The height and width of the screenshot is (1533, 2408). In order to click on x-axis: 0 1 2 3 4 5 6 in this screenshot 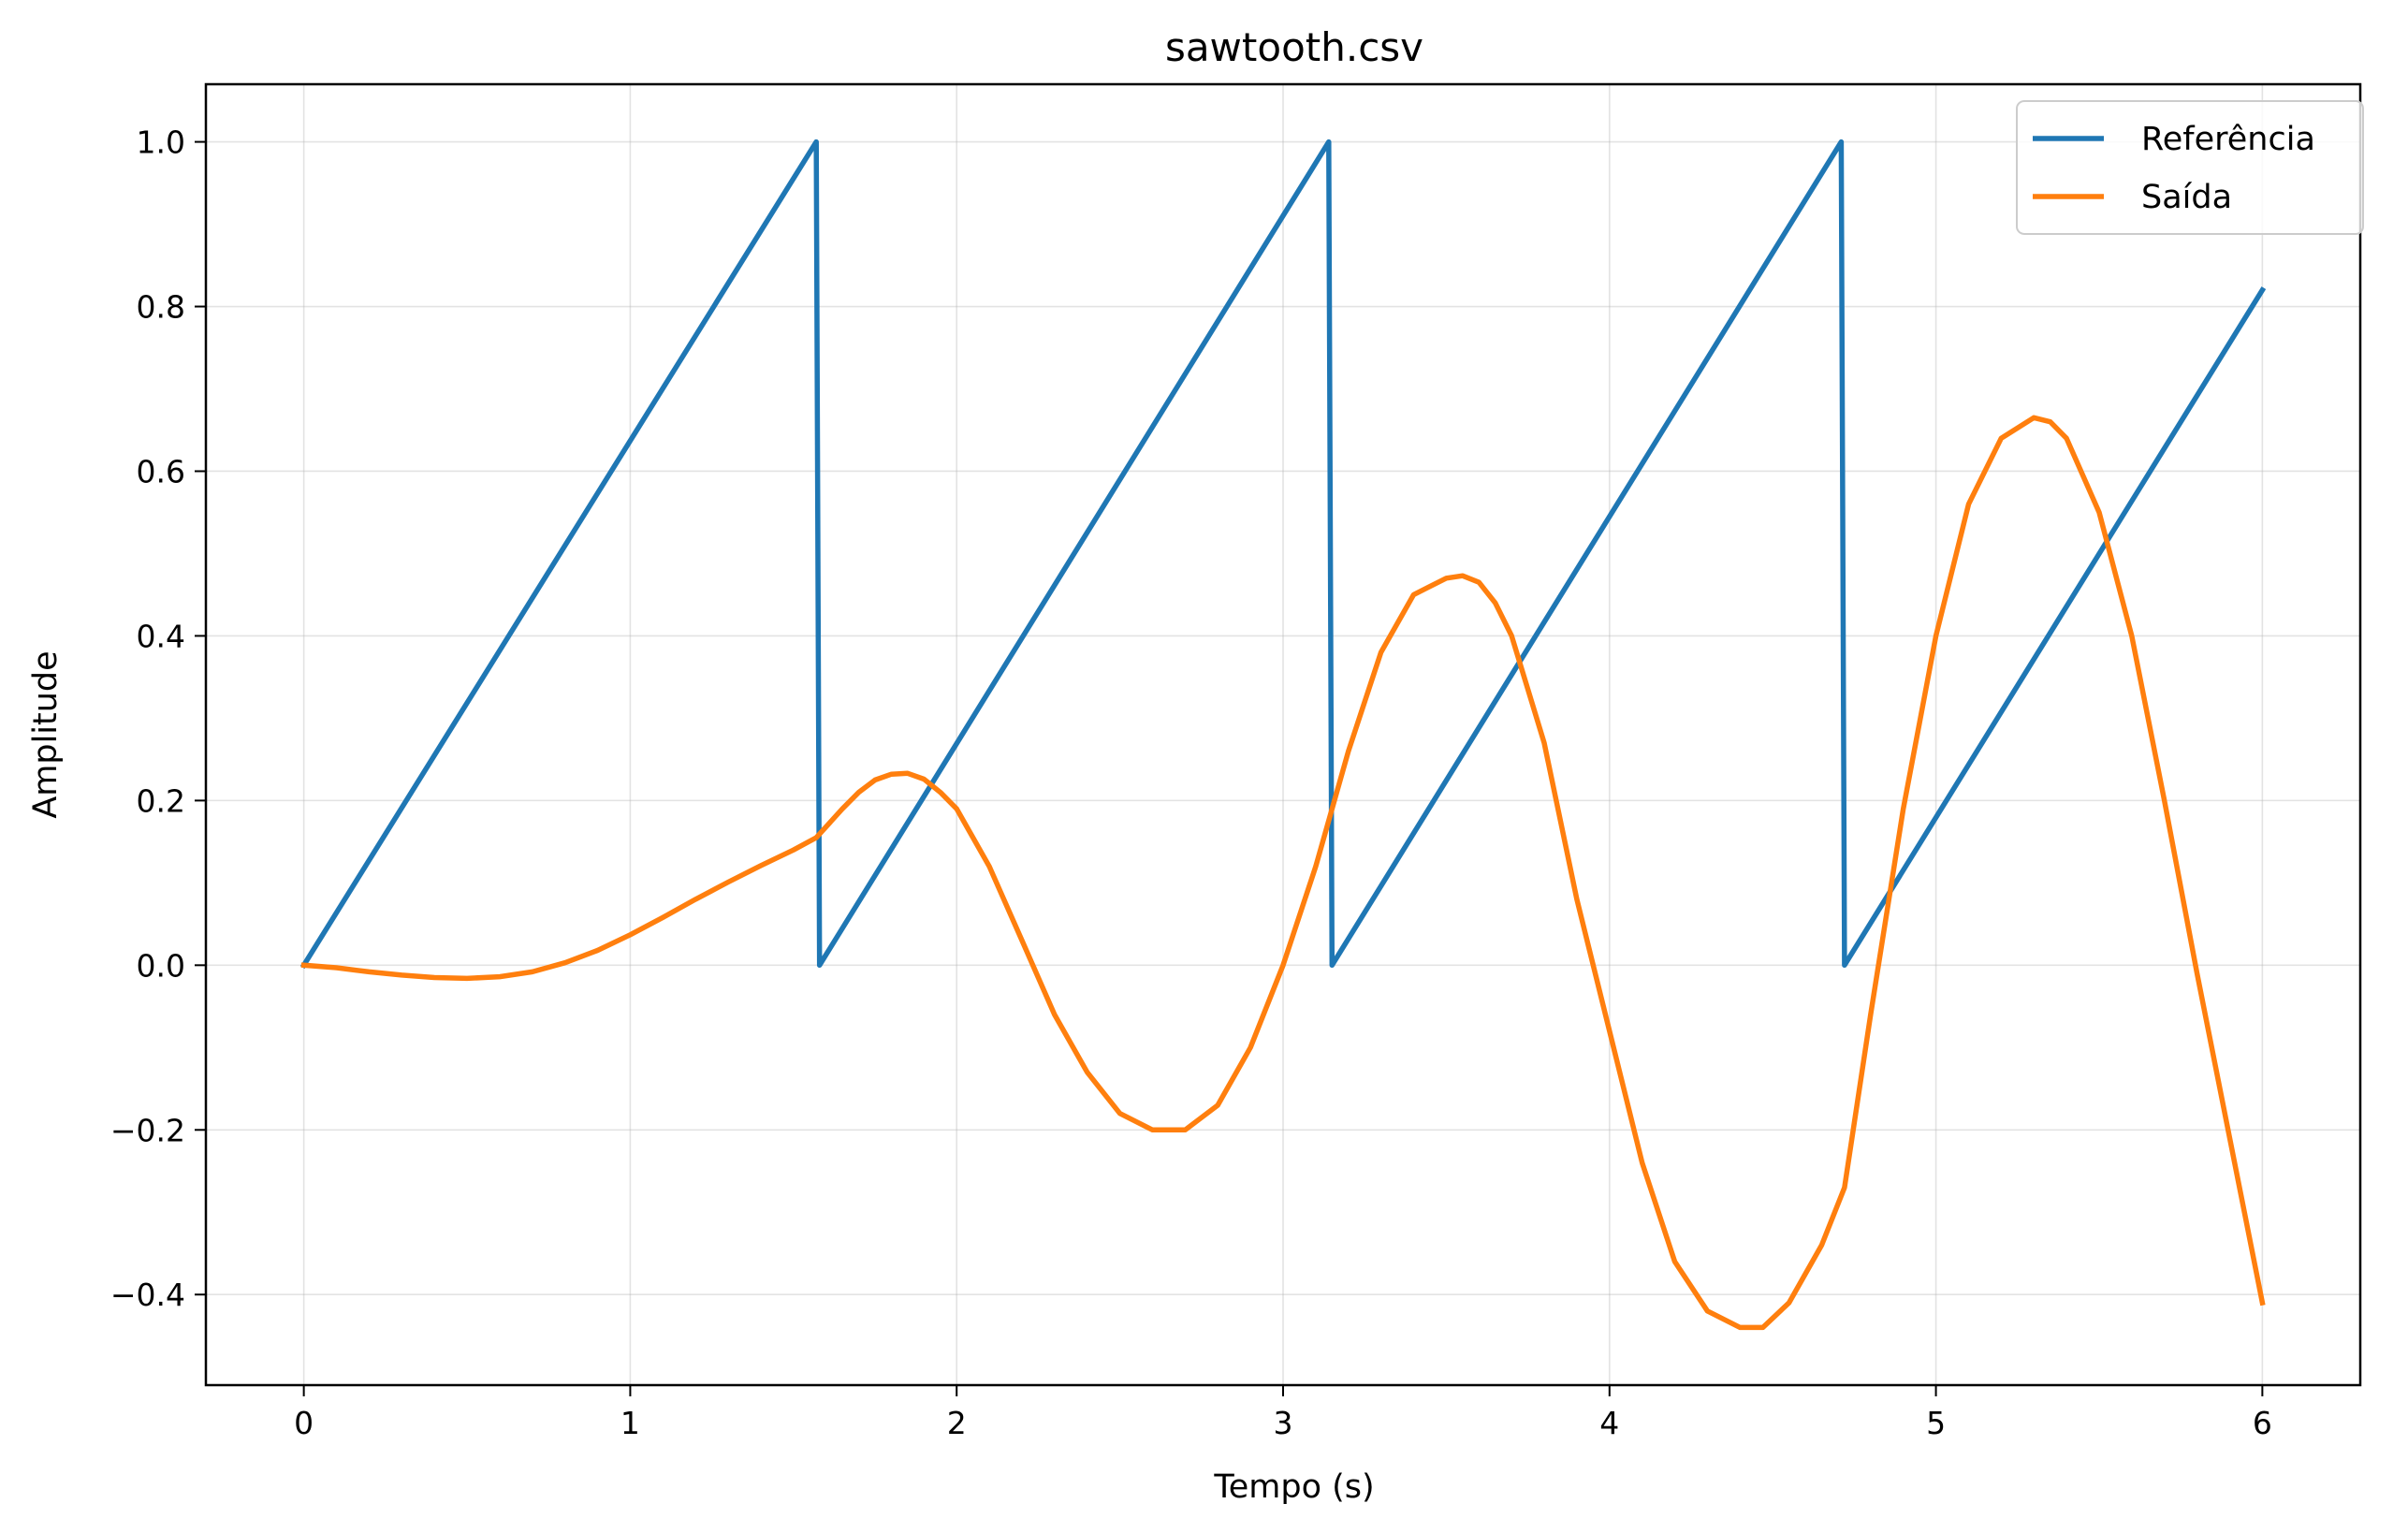, I will do `click(1283, 1413)`.